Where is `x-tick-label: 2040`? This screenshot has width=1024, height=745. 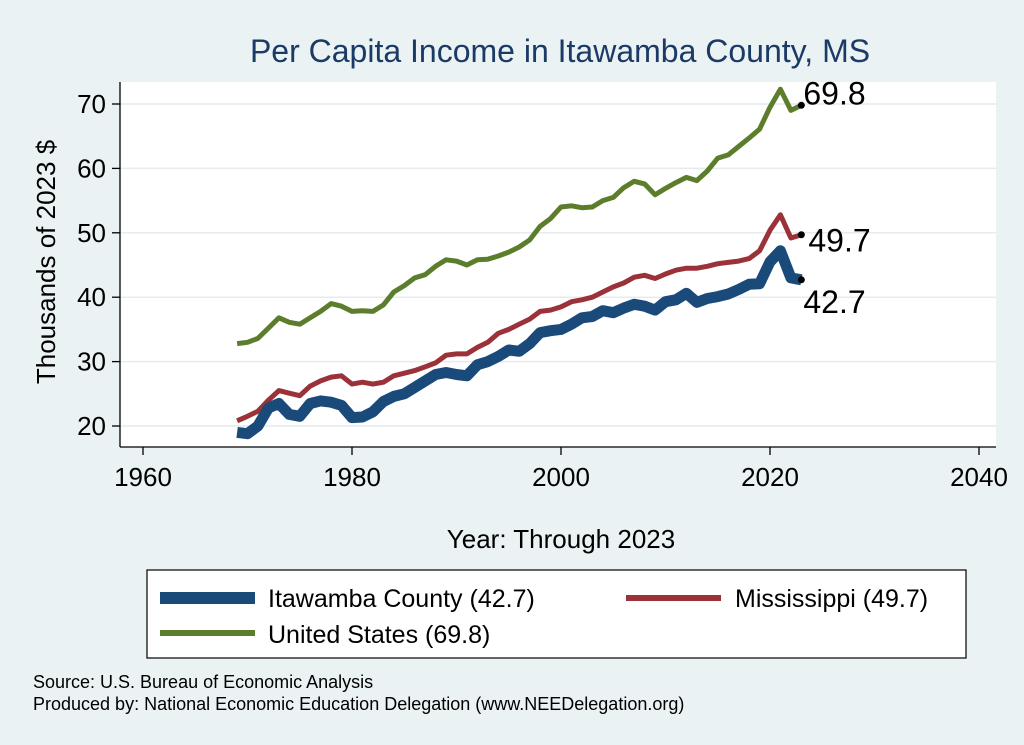
x-tick-label: 2040 is located at coordinates (979, 477).